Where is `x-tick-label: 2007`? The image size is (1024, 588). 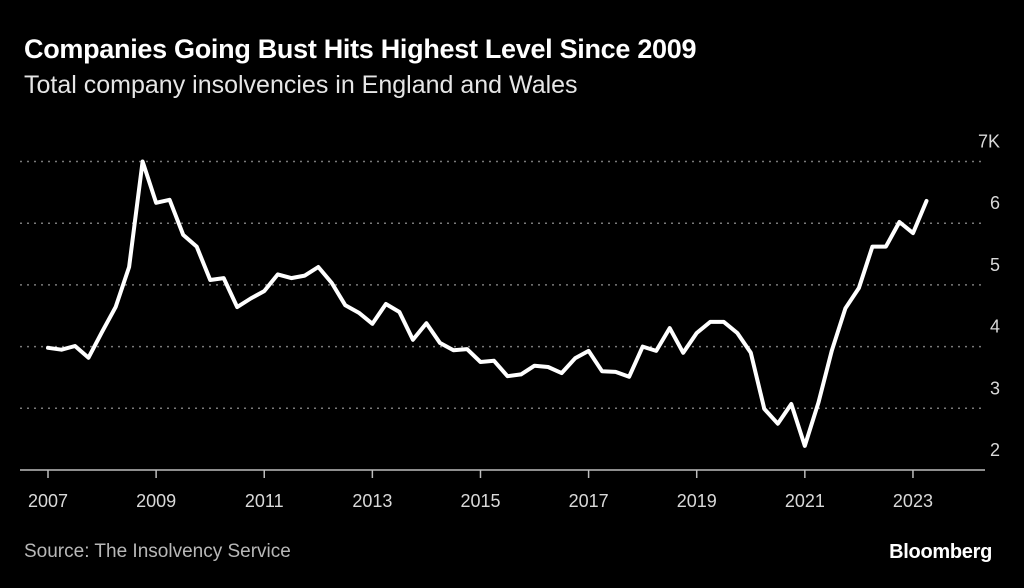 x-tick-label: 2007 is located at coordinates (48, 501).